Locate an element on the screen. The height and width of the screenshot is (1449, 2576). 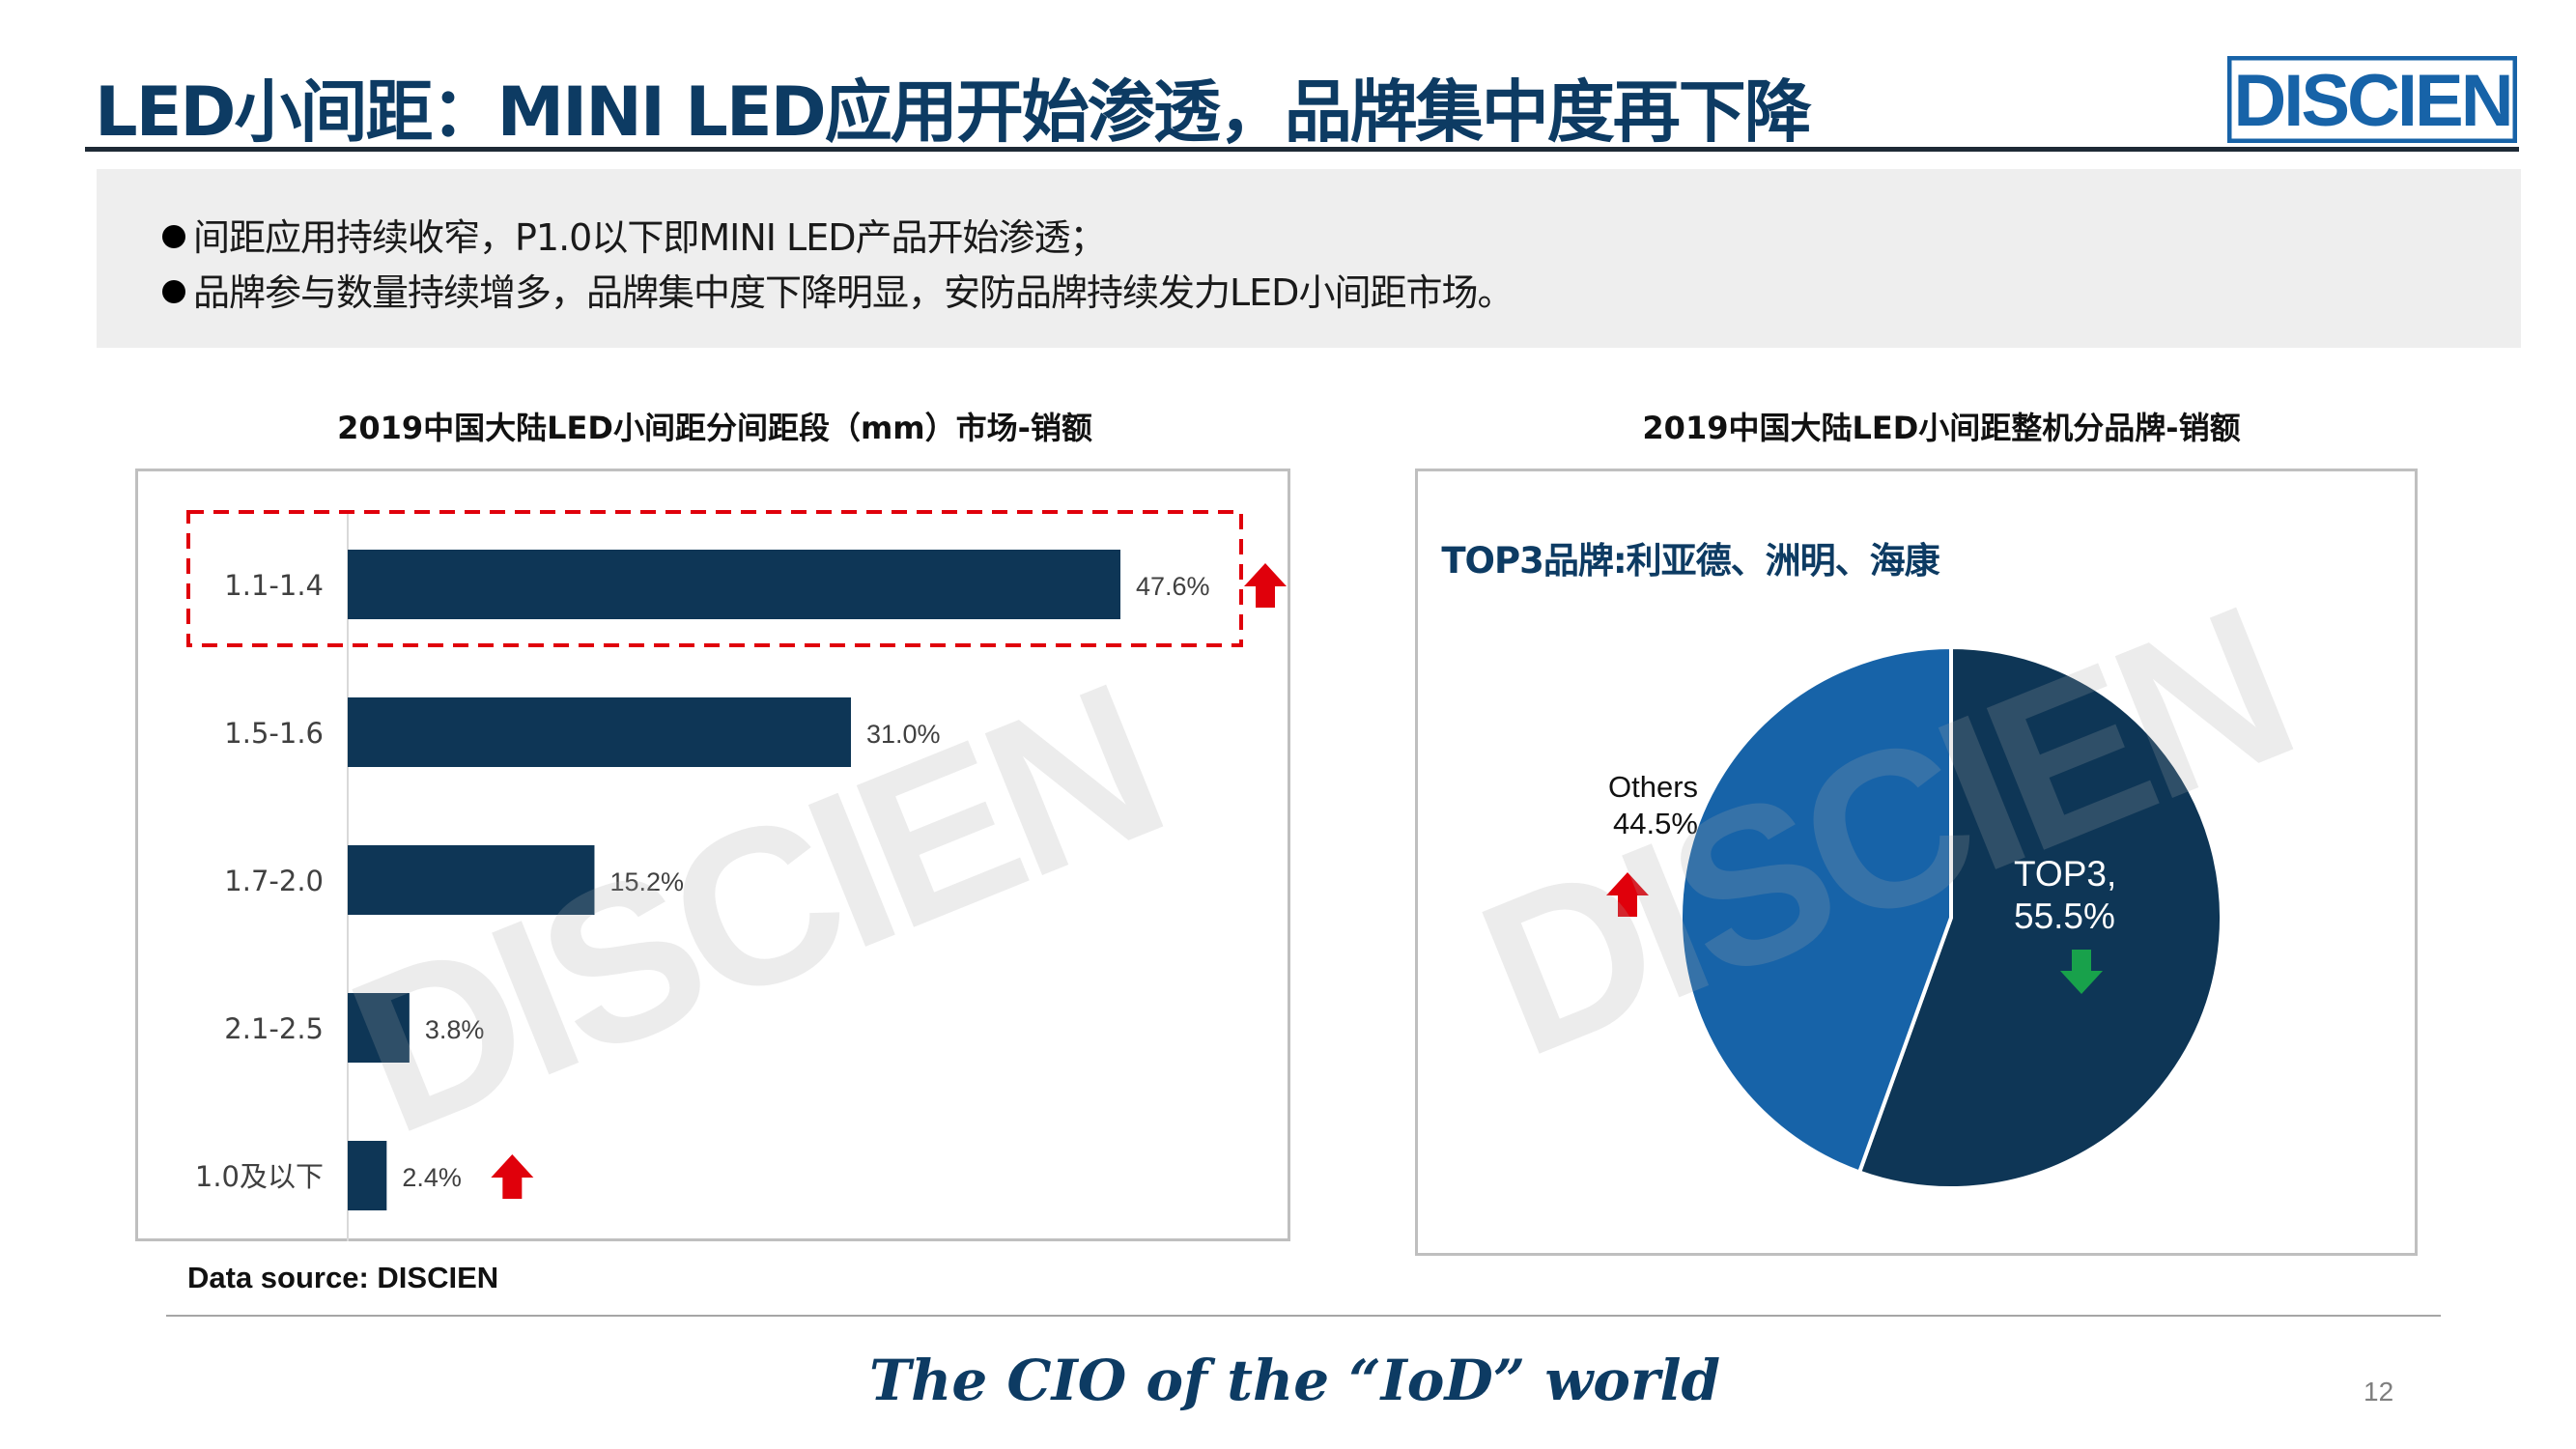
bullet-text: 品牌参与数量持续增多，品牌集中度下降明显，安防品牌持续发力LED小间距市场。 is located at coordinates (853, 292).